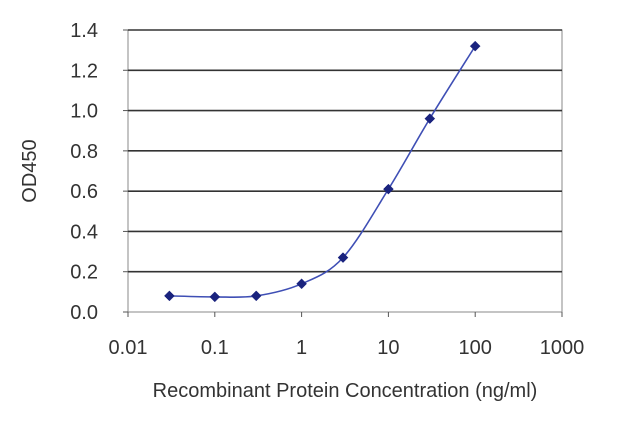 This screenshot has width=640, height=427. Describe the element at coordinates (99, 172) in the screenshot. I see `y-axis-ticks: 0.0 0.2 0.4 0.6 0.8 1.0 1.2 1.4` at that location.